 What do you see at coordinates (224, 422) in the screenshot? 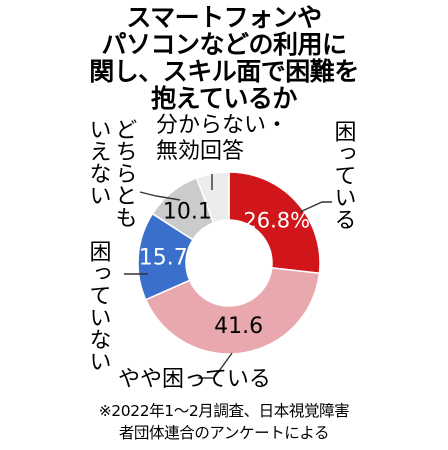
I see `source-note: ※2022年1～2月調査、日本視覚障害 者団体連合のアンケートによる` at bounding box center [224, 422].